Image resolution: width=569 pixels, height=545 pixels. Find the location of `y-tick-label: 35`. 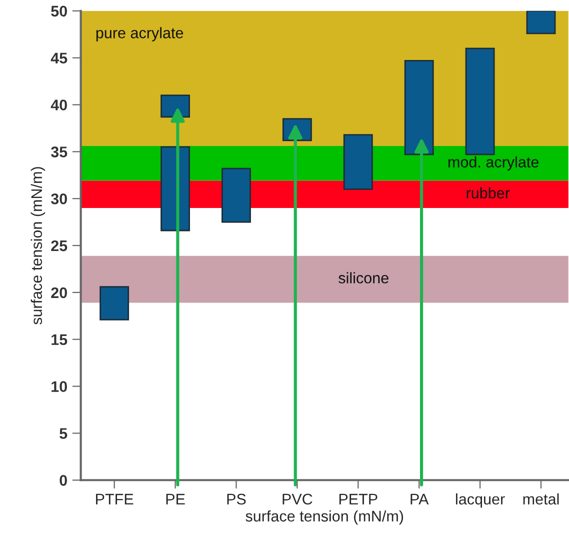

y-tick-label: 35 is located at coordinates (59, 152).